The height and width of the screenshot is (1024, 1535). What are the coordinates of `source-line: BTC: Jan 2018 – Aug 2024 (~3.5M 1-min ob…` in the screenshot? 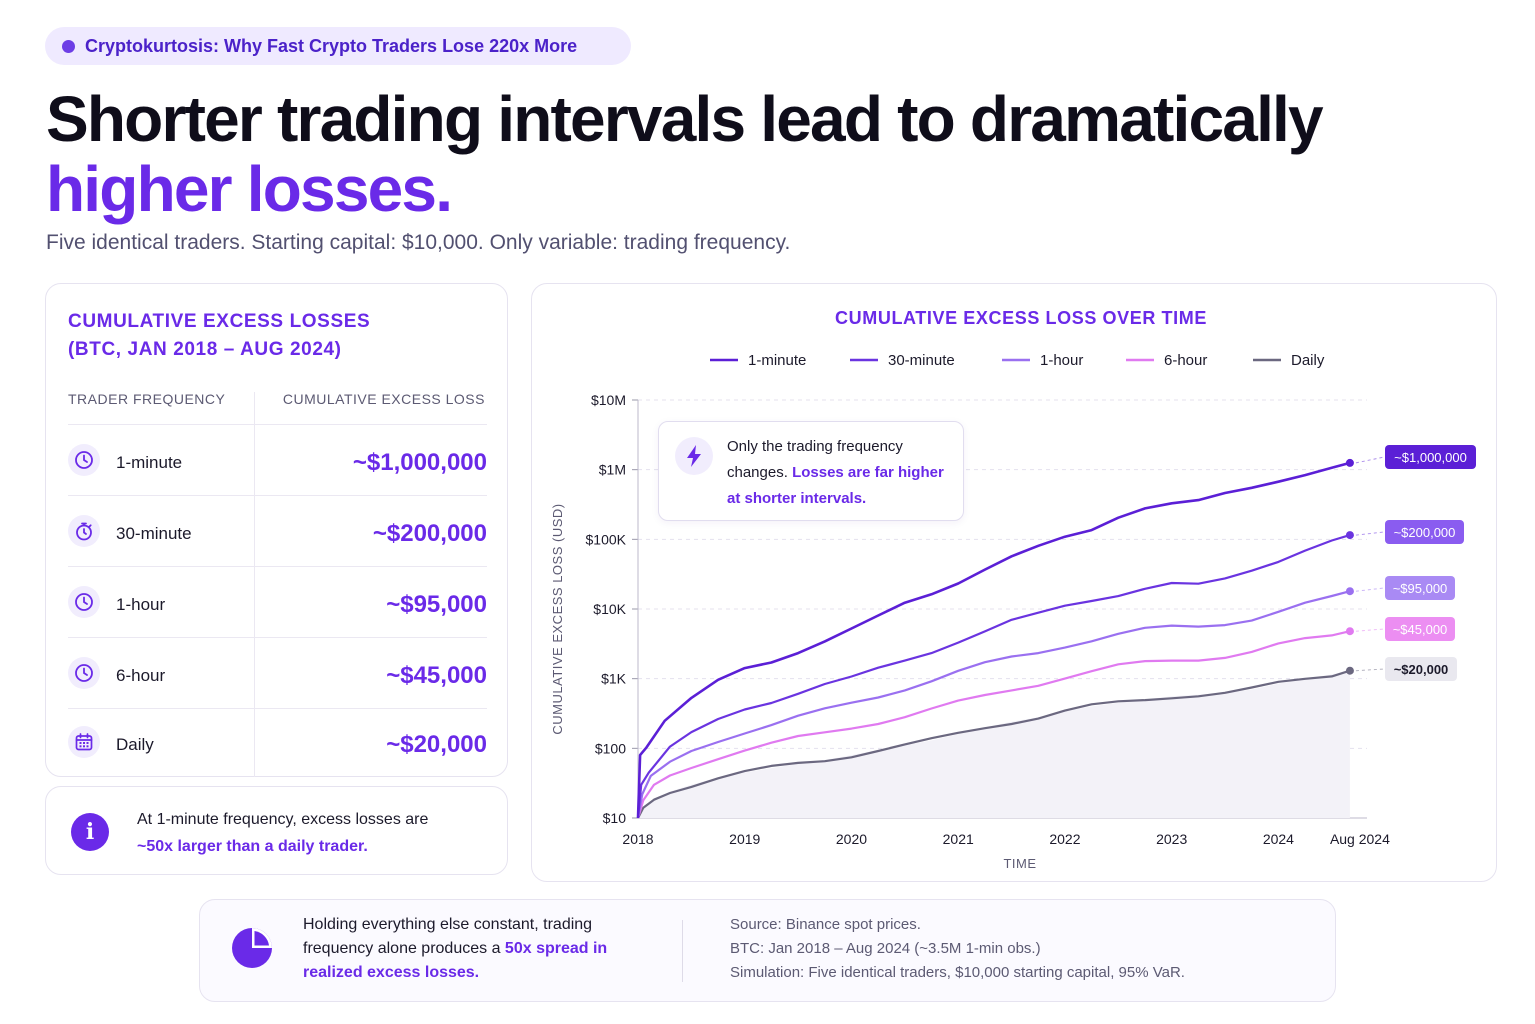 It's located at (885, 948).